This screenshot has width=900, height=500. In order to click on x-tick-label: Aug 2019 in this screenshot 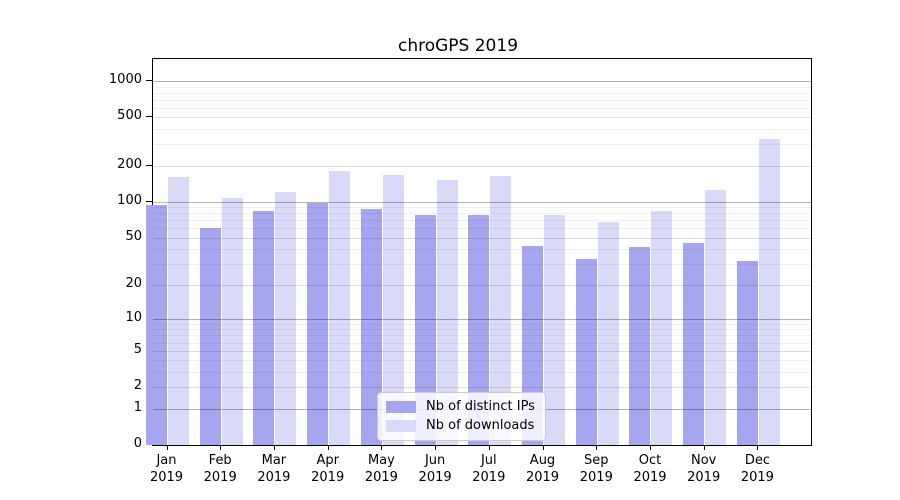, I will do `click(542, 469)`.